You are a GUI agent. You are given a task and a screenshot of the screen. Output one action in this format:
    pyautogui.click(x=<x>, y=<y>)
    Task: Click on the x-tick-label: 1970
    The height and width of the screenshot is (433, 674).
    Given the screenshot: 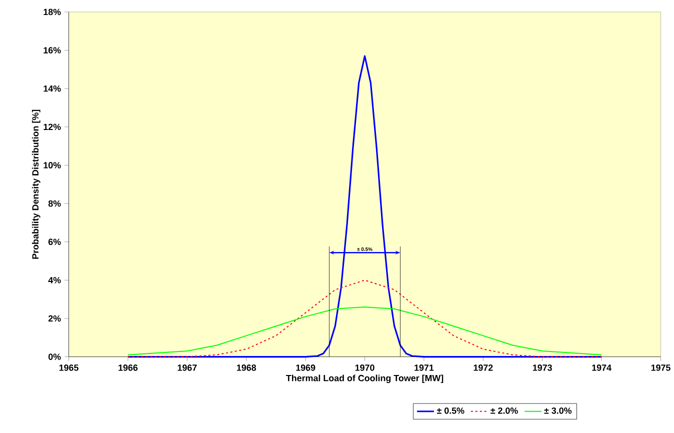 What is the action you would take?
    pyautogui.click(x=364, y=368)
    